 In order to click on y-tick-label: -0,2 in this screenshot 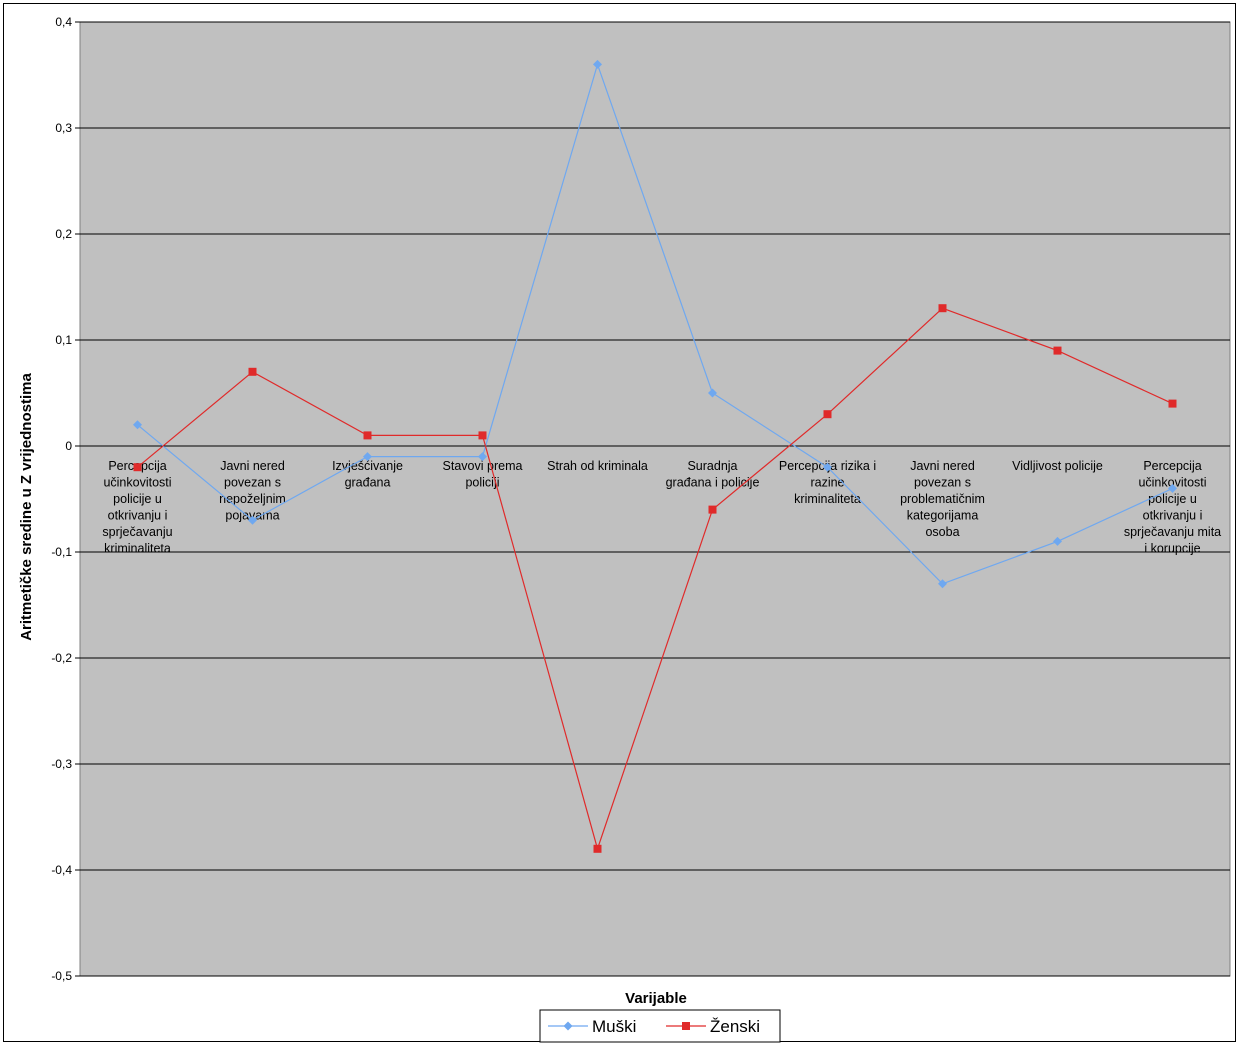, I will do `click(61, 658)`.